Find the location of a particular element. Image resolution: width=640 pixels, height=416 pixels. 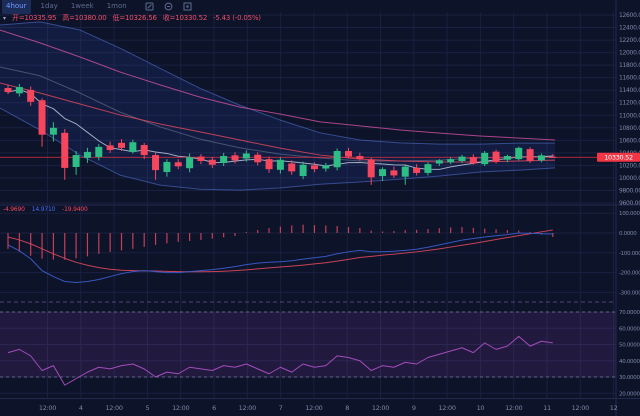

time-axis-label: 6 is located at coordinates (214, 408).